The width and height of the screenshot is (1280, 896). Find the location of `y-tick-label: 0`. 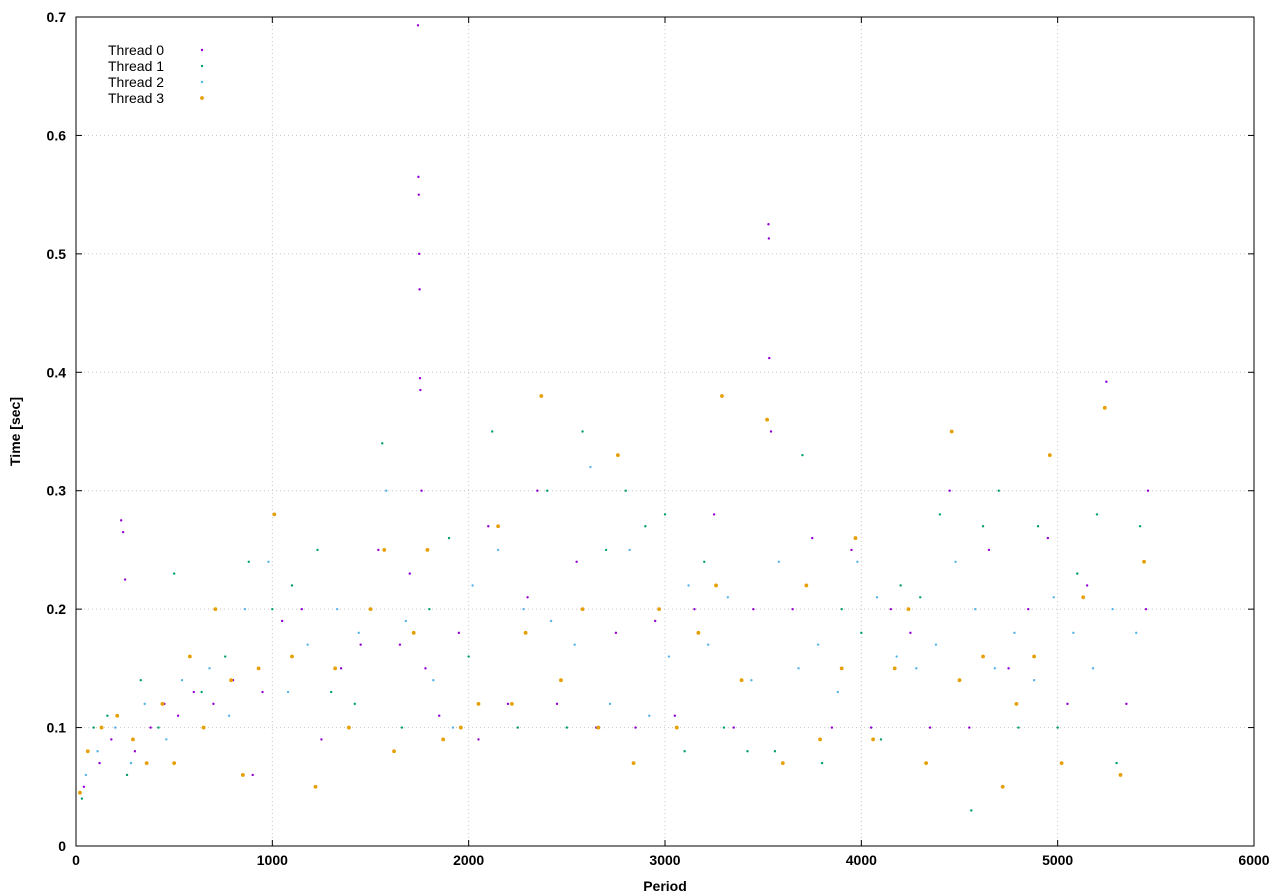

y-tick-label: 0 is located at coordinates (62, 846).